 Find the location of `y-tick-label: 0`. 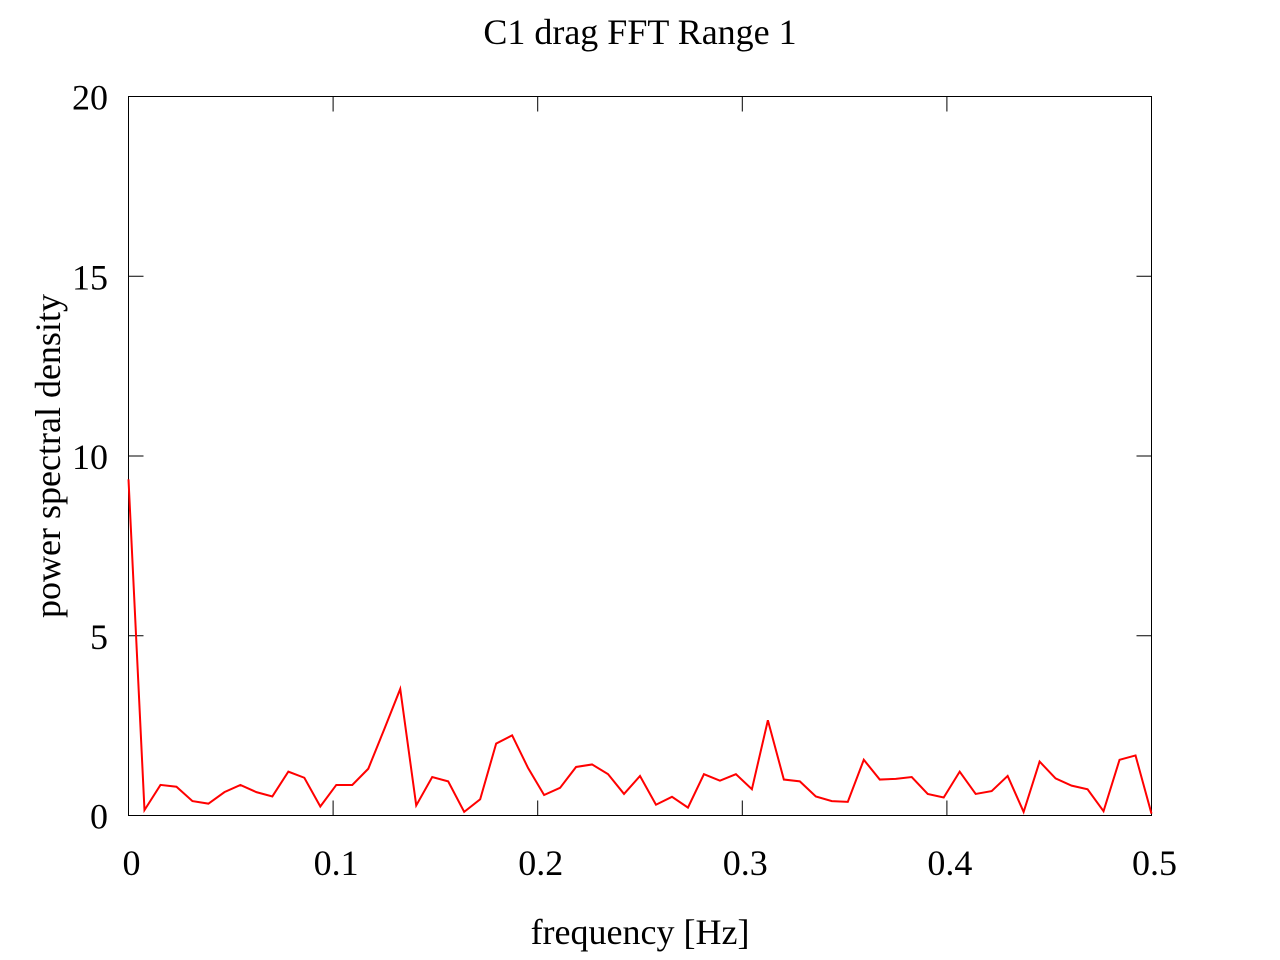

y-tick-label: 0 is located at coordinates (99, 817).